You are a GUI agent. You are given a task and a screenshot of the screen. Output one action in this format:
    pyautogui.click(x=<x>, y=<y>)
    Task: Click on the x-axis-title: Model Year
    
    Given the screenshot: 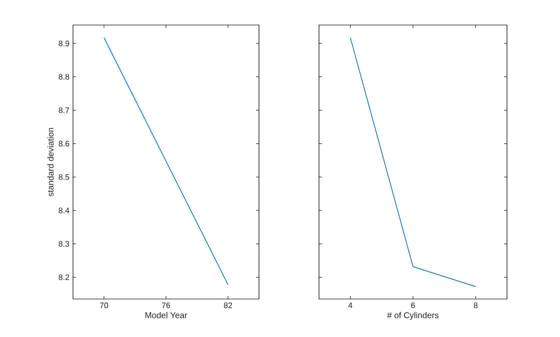 What is the action you would take?
    pyautogui.click(x=166, y=315)
    